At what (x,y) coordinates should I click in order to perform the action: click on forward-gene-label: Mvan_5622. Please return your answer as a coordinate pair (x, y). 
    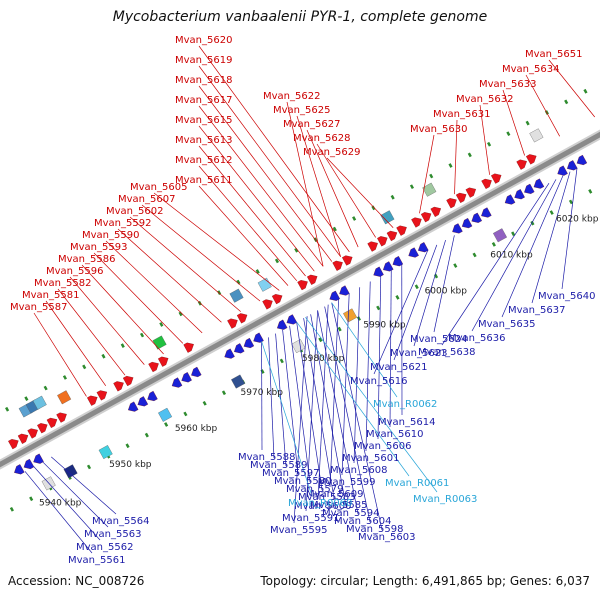
    Looking at the image, I should click on (291, 96).